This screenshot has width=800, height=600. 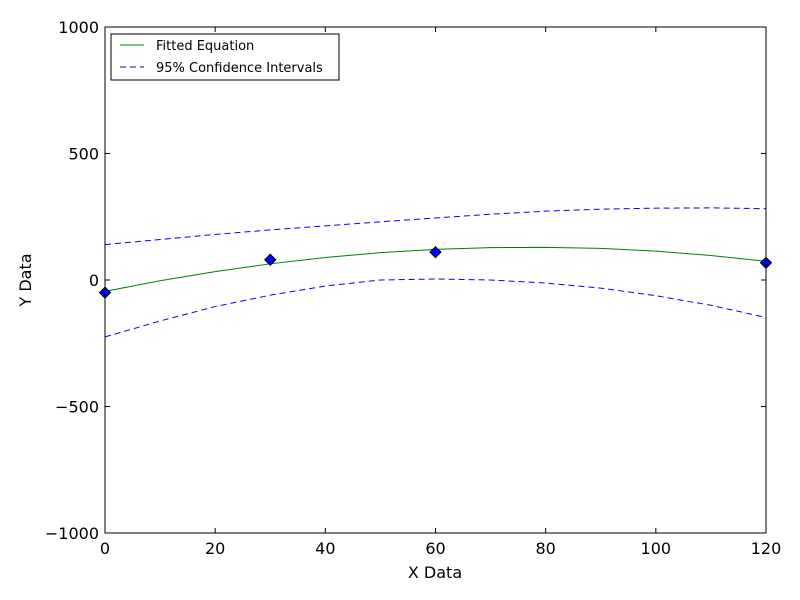 I want to click on y-axis-label: Y Data, so click(x=25, y=280).